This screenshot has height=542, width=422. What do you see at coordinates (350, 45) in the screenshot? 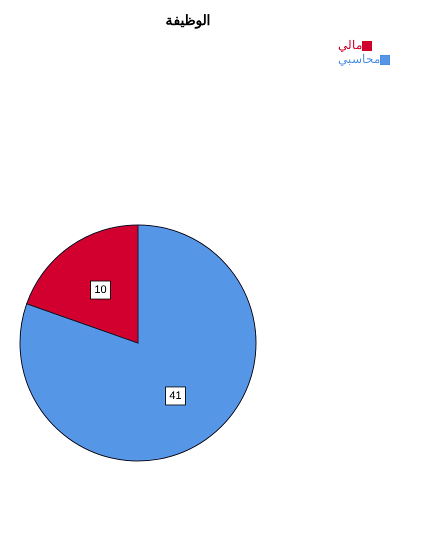
I see `legend-label: مالي` at bounding box center [350, 45].